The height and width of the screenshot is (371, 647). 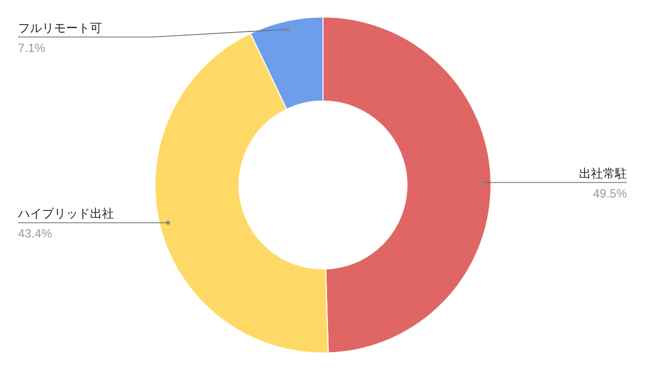 What do you see at coordinates (32, 48) in the screenshot?
I see `data-label: 7.1%` at bounding box center [32, 48].